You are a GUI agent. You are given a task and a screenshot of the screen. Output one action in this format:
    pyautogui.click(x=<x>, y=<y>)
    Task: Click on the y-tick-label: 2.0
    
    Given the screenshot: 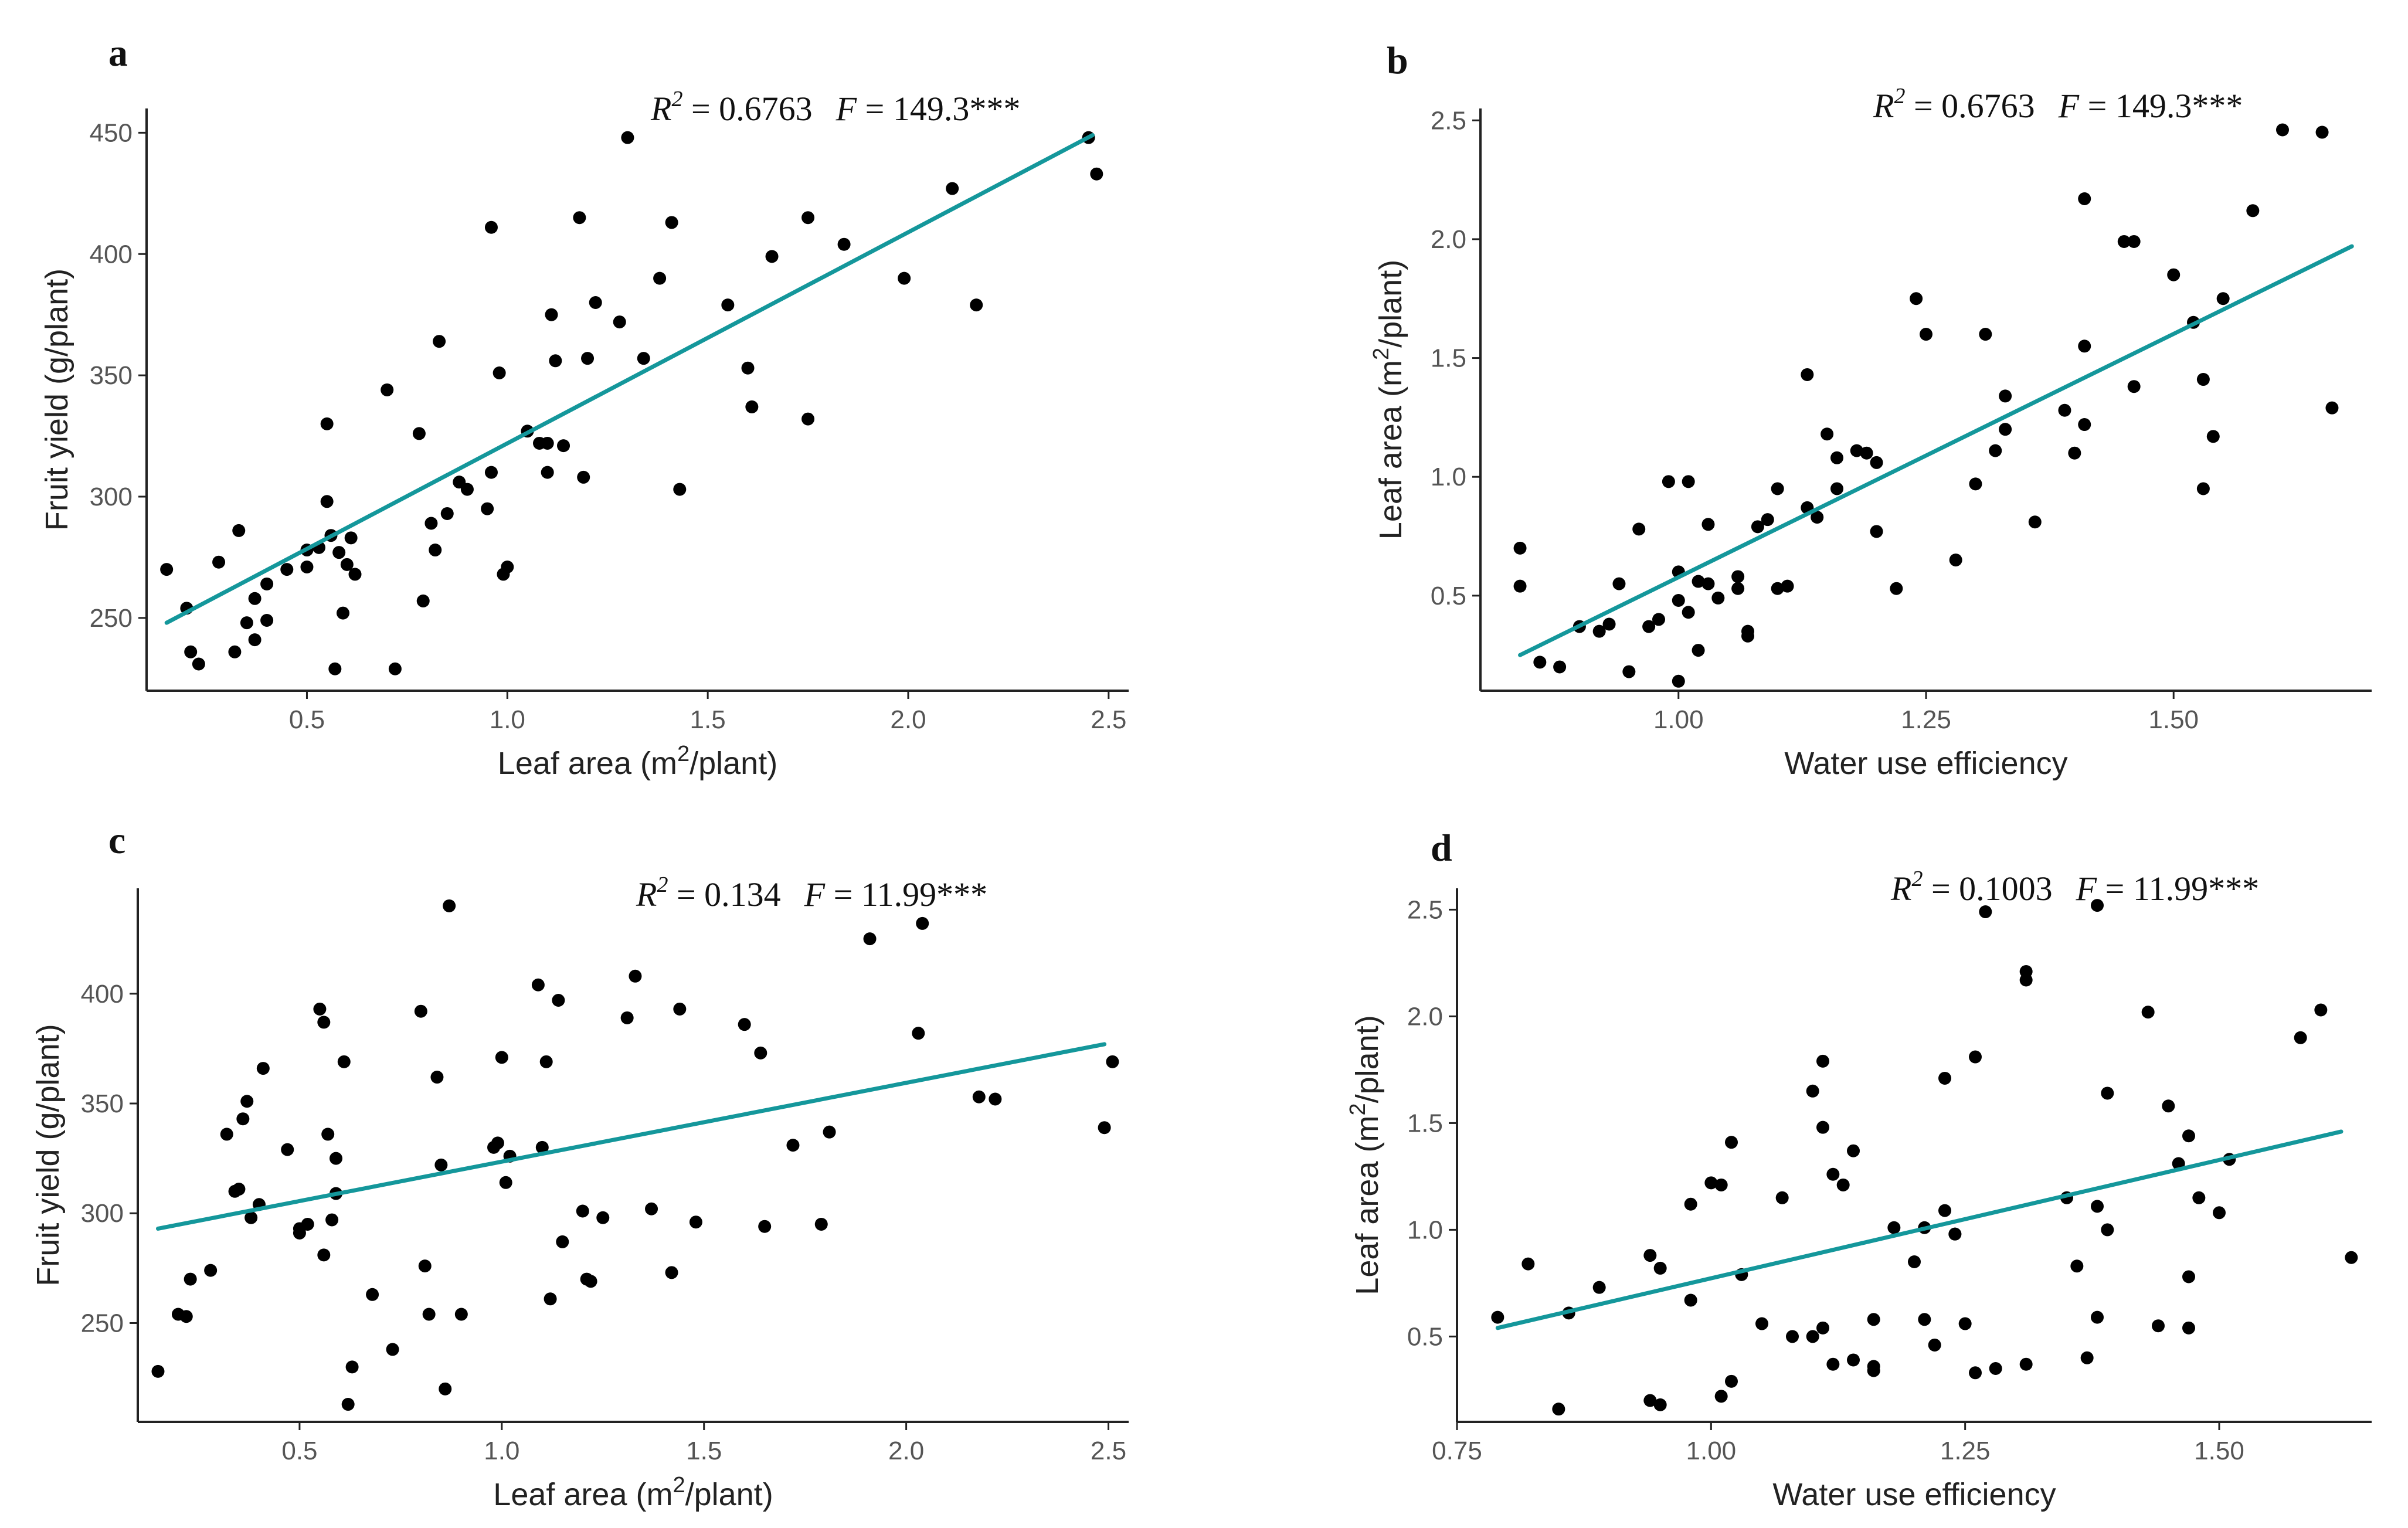 What is the action you would take?
    pyautogui.click(x=1425, y=1017)
    